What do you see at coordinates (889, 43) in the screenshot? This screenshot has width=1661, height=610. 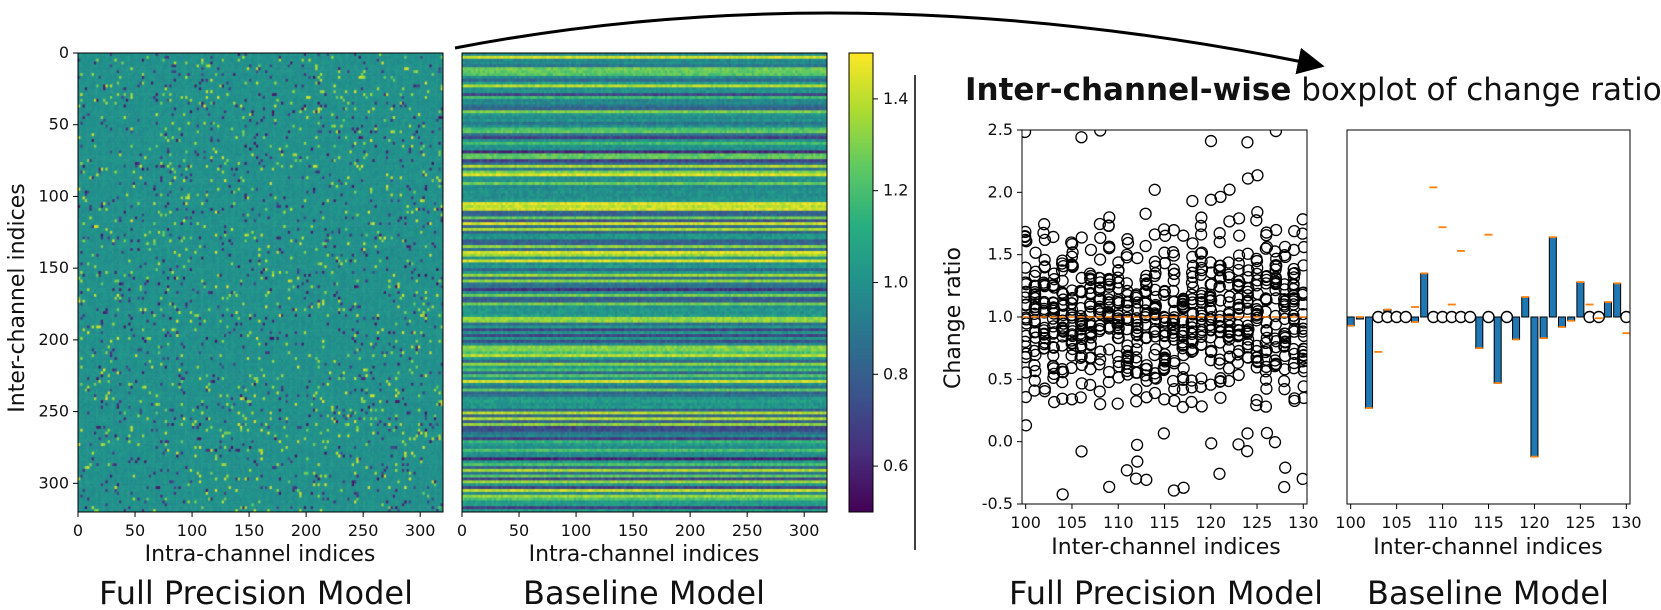 I see `connector-arrow` at bounding box center [889, 43].